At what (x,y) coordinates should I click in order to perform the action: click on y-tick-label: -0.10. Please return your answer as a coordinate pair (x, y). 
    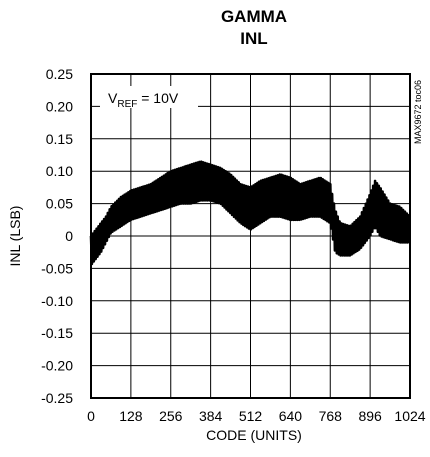
    Looking at the image, I should click on (57, 301).